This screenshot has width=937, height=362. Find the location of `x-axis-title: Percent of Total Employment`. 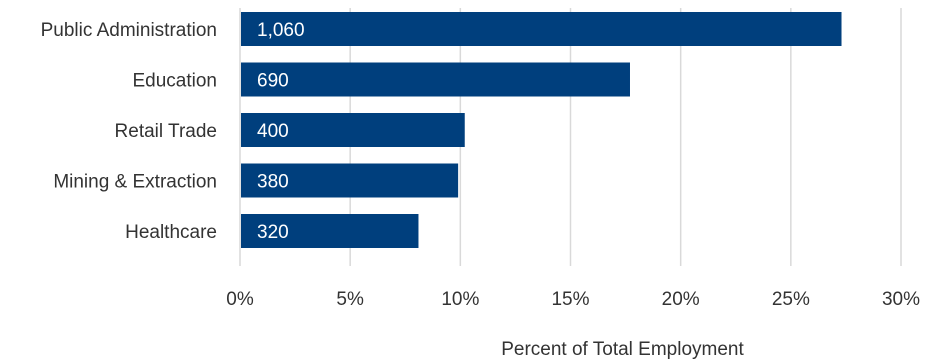

x-axis-title: Percent of Total Employment is located at coordinates (622, 349).